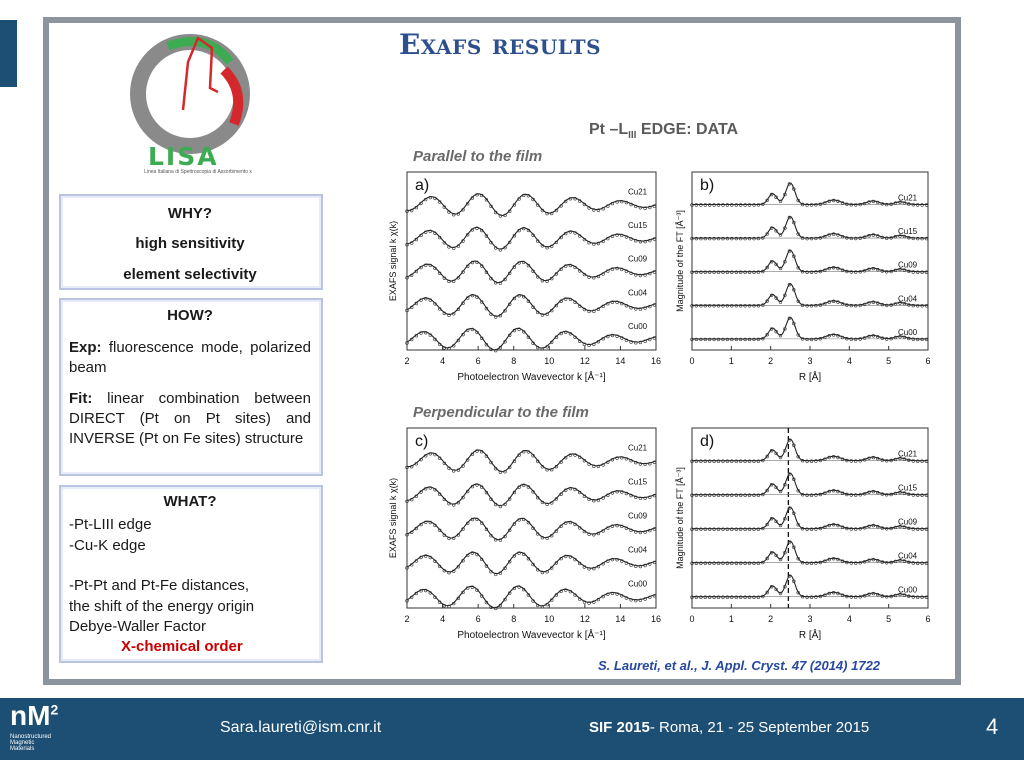 This screenshot has height=768, width=1024. What do you see at coordinates (406, 361) in the screenshot?
I see `x-tick-label: 2` at bounding box center [406, 361].